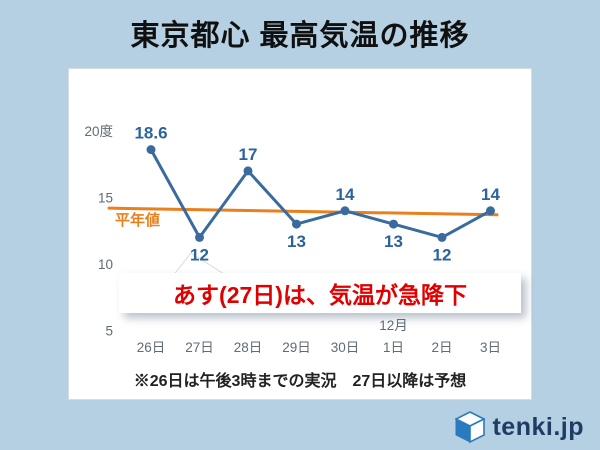 This screenshot has width=600, height=450. What do you see at coordinates (248, 347) in the screenshot?
I see `svg-text: 28日` at bounding box center [248, 347].